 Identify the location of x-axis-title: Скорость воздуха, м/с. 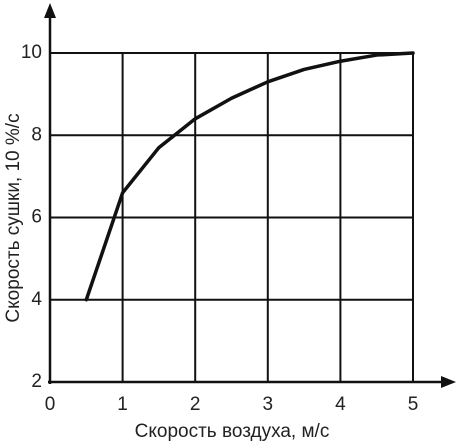
(232, 431).